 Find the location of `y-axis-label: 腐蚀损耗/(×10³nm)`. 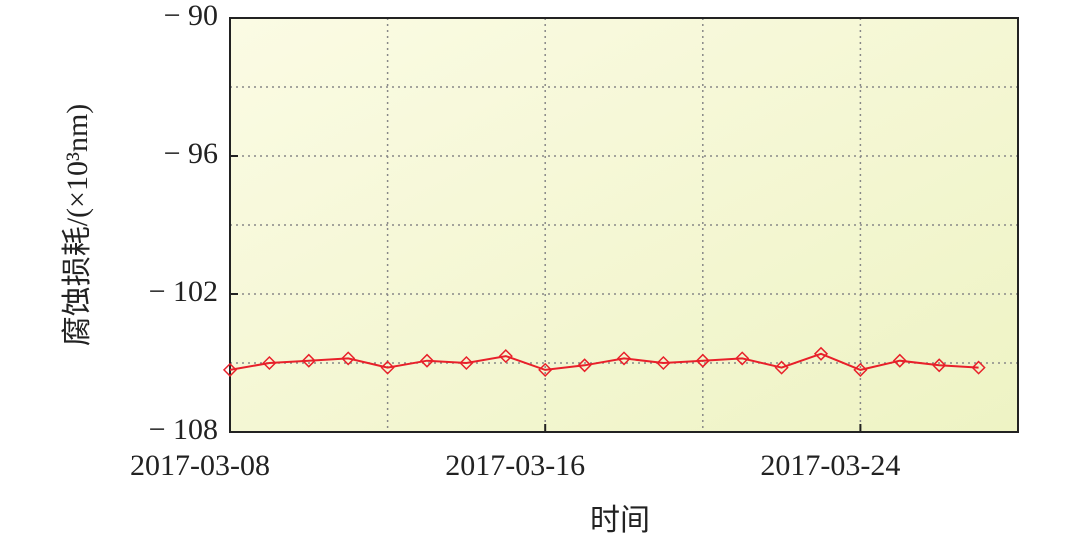

y-axis-label: 腐蚀损耗/(×10³nm) is located at coordinates (77, 225).